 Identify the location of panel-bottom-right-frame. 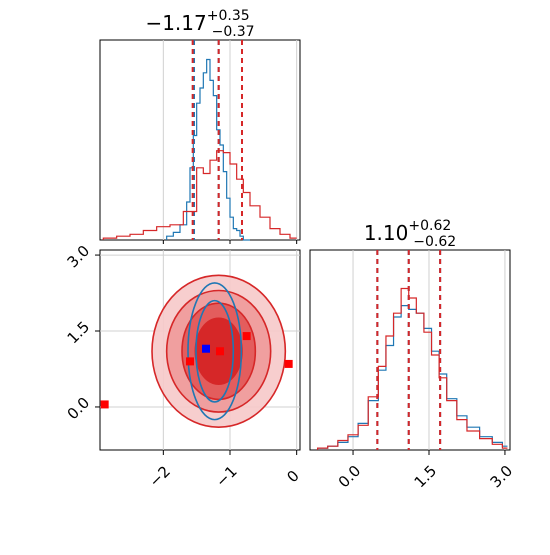
(410, 350).